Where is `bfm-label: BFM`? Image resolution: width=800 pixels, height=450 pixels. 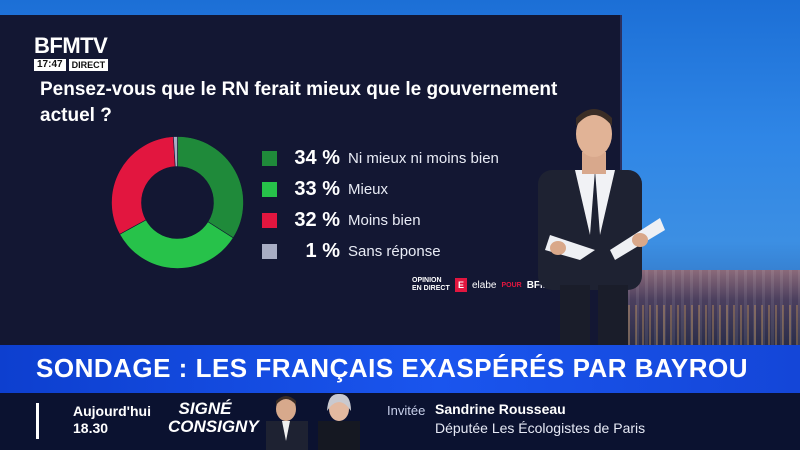 bfm-label: BFM is located at coordinates (537, 285).